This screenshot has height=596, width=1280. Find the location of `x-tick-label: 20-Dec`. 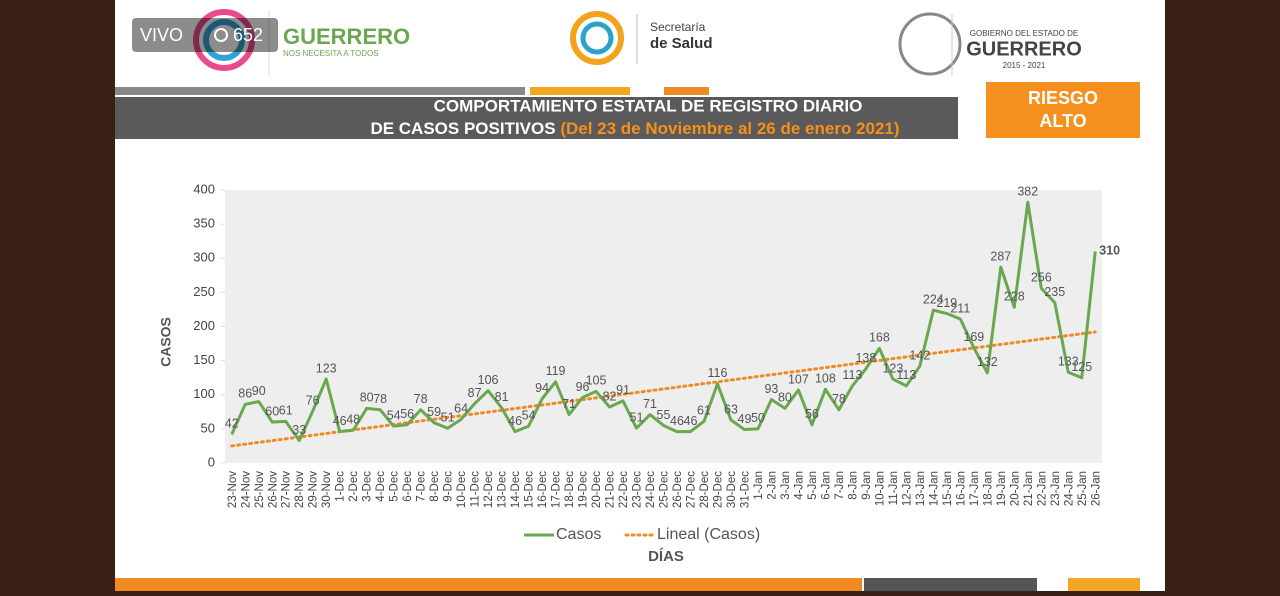

x-tick-label: 20-Dec is located at coordinates (597, 489).